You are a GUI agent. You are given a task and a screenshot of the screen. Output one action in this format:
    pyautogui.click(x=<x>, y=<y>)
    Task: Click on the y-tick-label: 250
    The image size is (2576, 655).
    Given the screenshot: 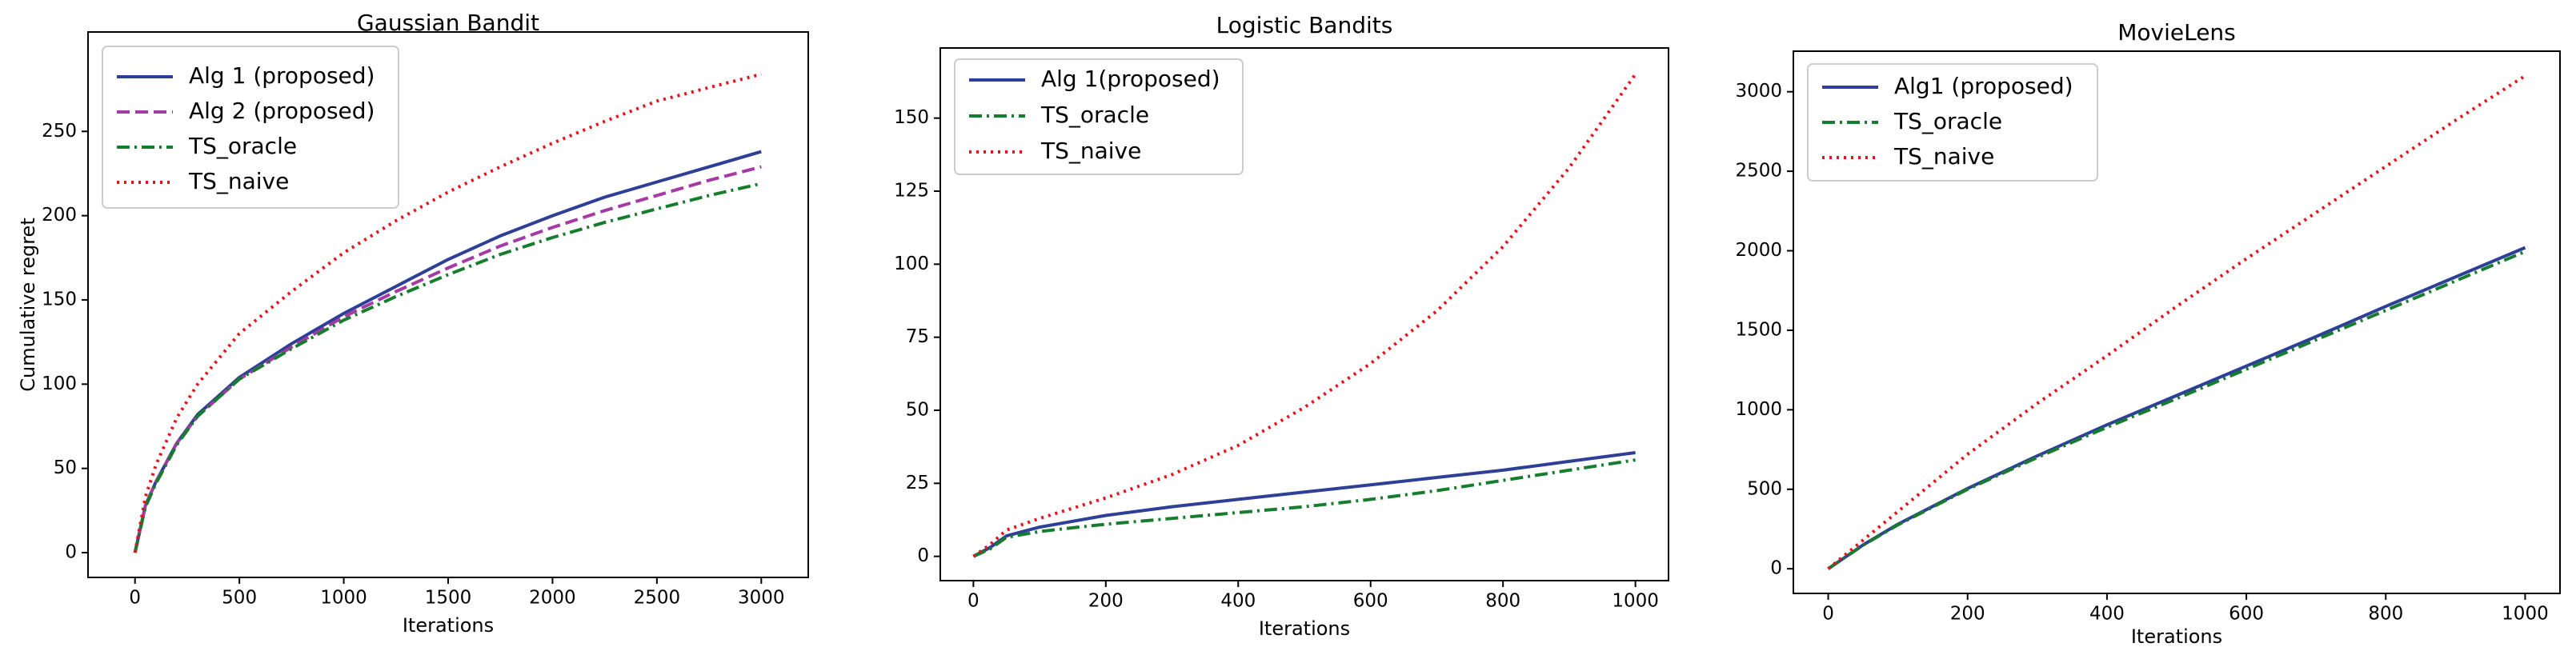 What is the action you would take?
    pyautogui.click(x=59, y=131)
    